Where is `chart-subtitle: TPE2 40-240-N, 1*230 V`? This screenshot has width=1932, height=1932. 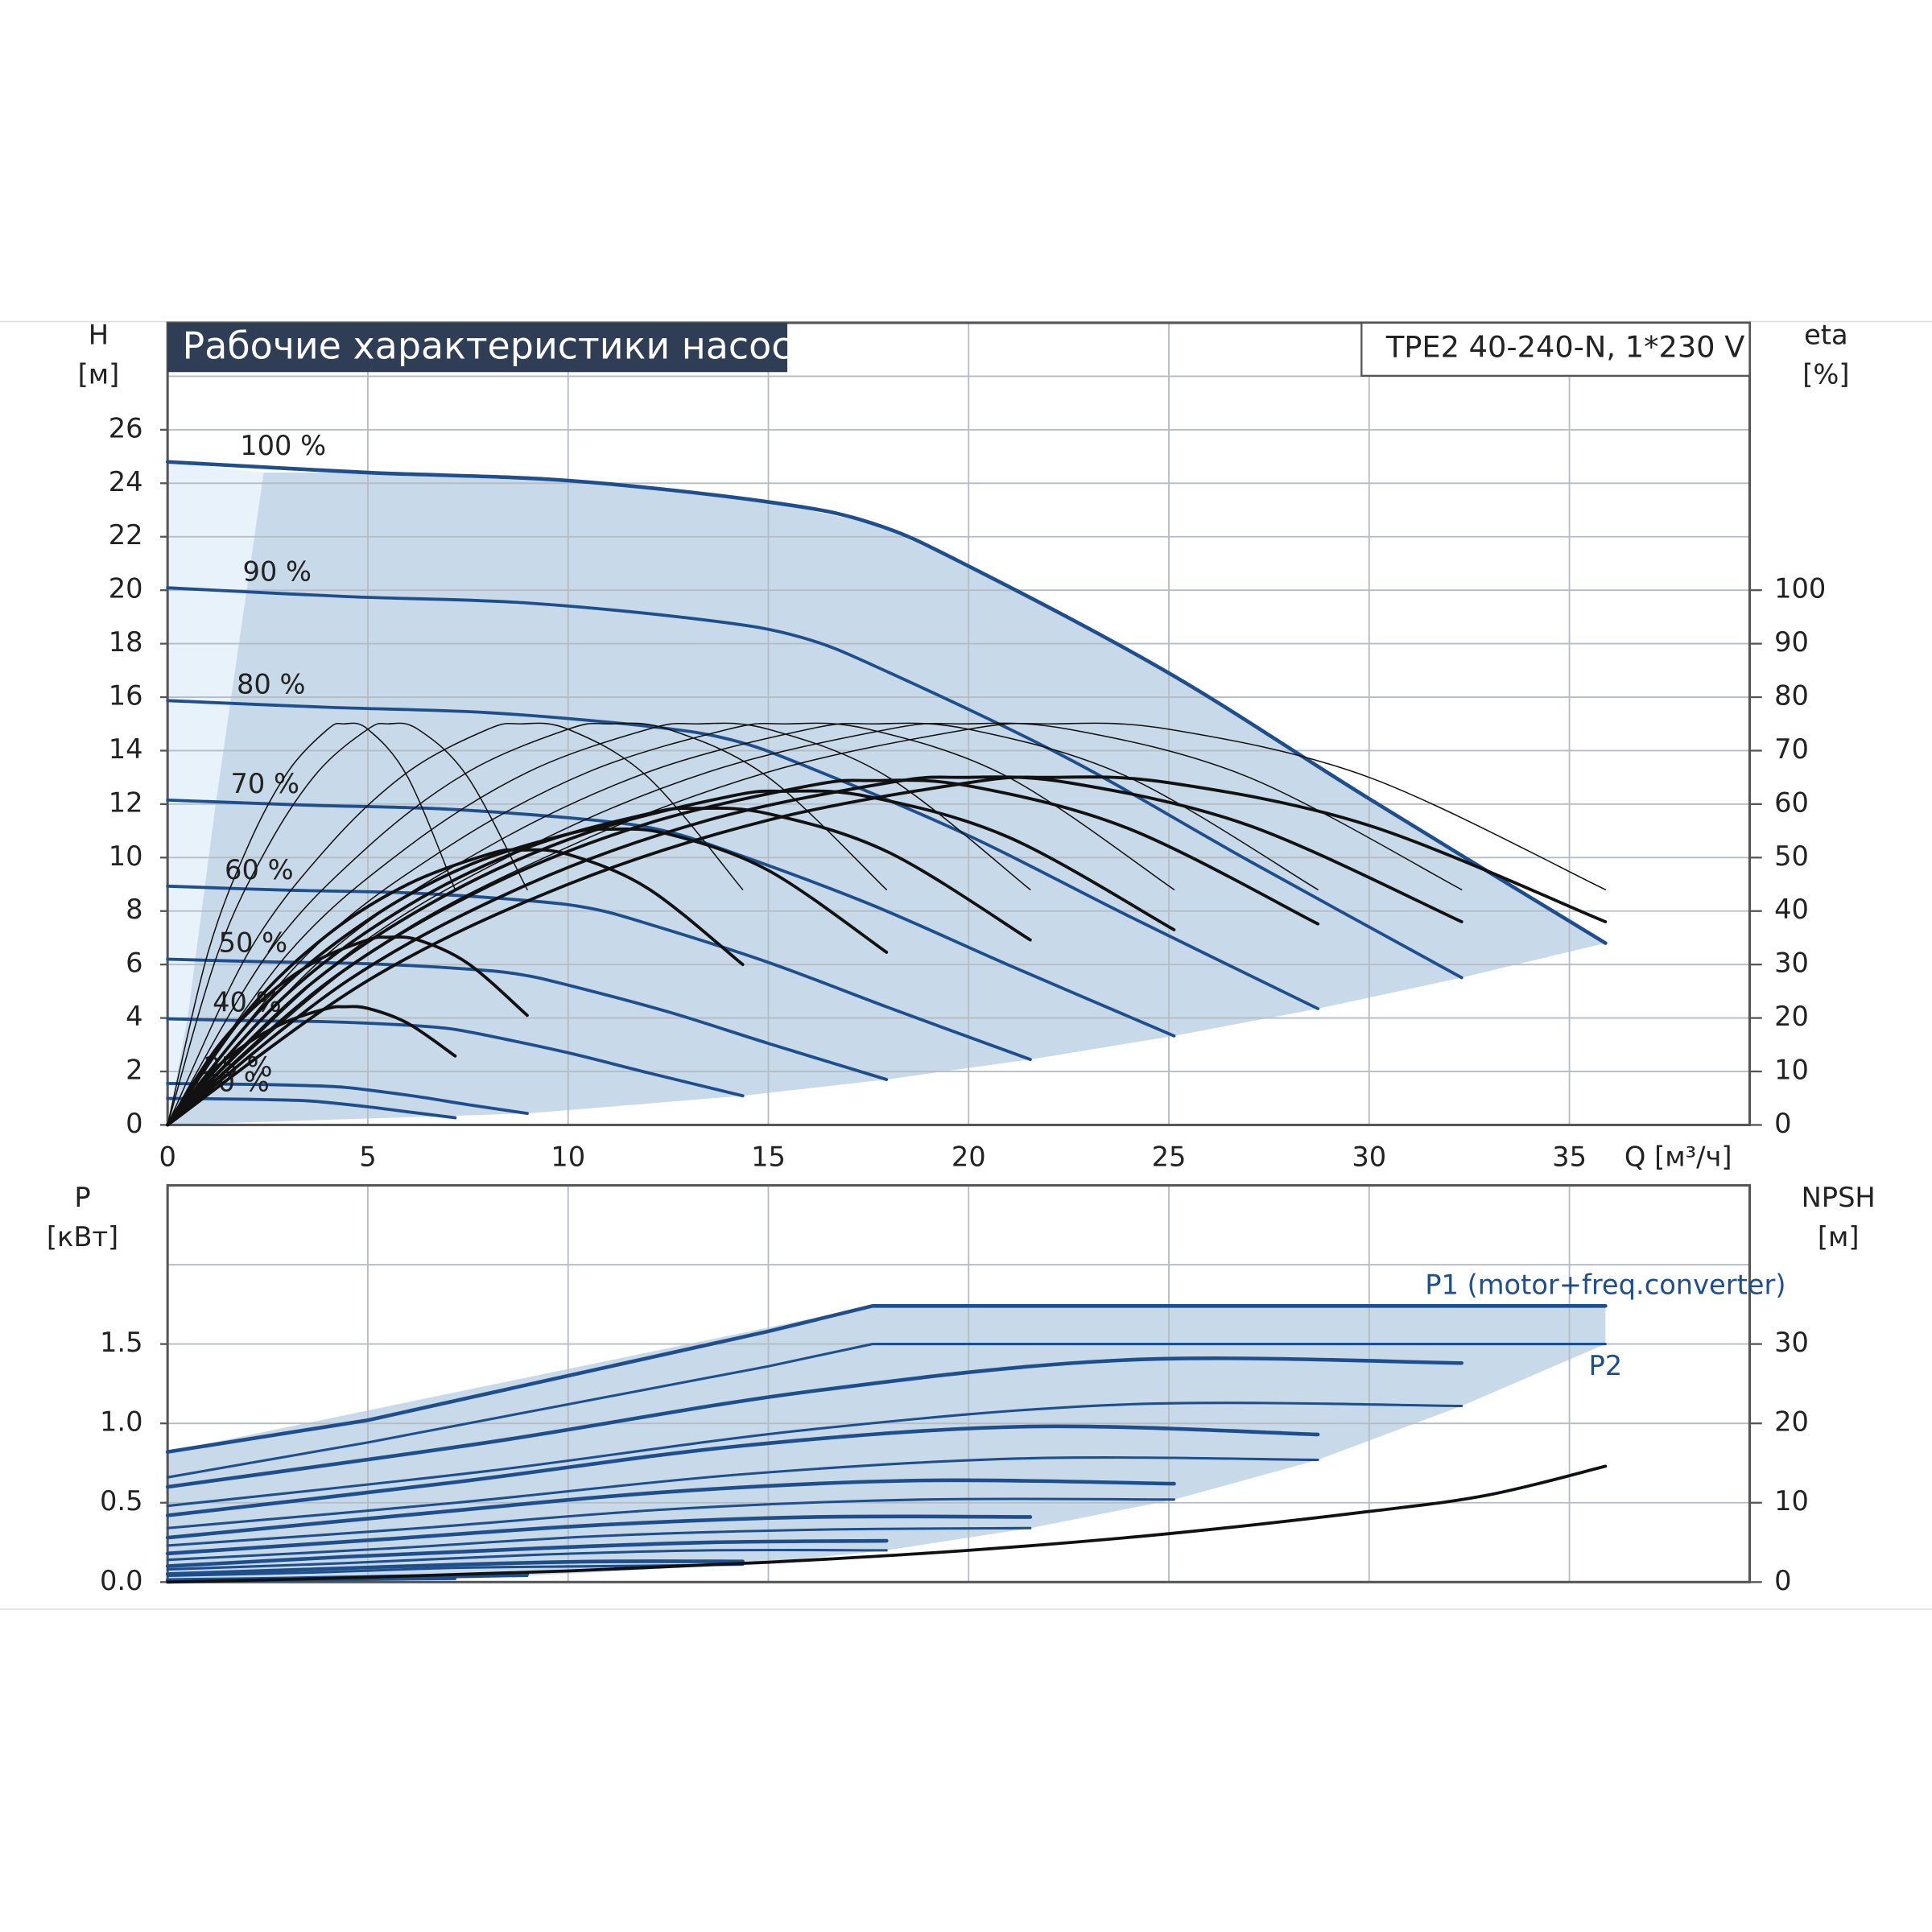 chart-subtitle: TPE2 40-240-N, 1*230 V is located at coordinates (1565, 347).